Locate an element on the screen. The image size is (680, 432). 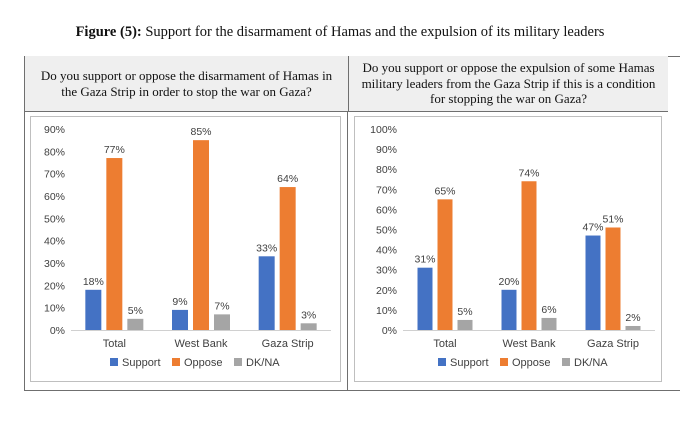
column-divider is located at coordinates (347, 223).